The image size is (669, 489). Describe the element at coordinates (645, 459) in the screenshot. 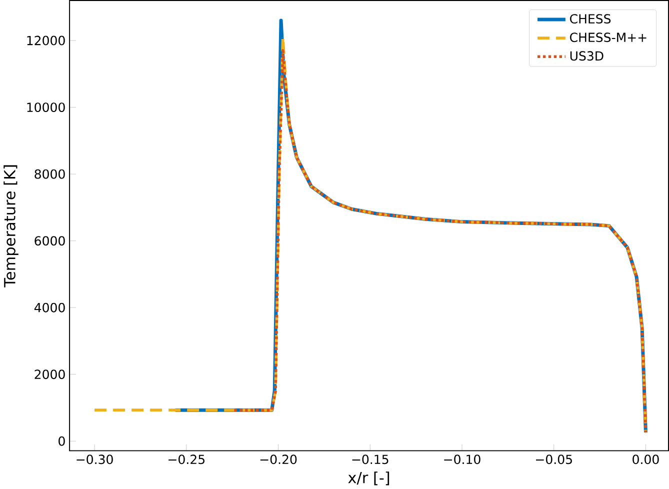

I see `x-tick-label: 0.00` at that location.